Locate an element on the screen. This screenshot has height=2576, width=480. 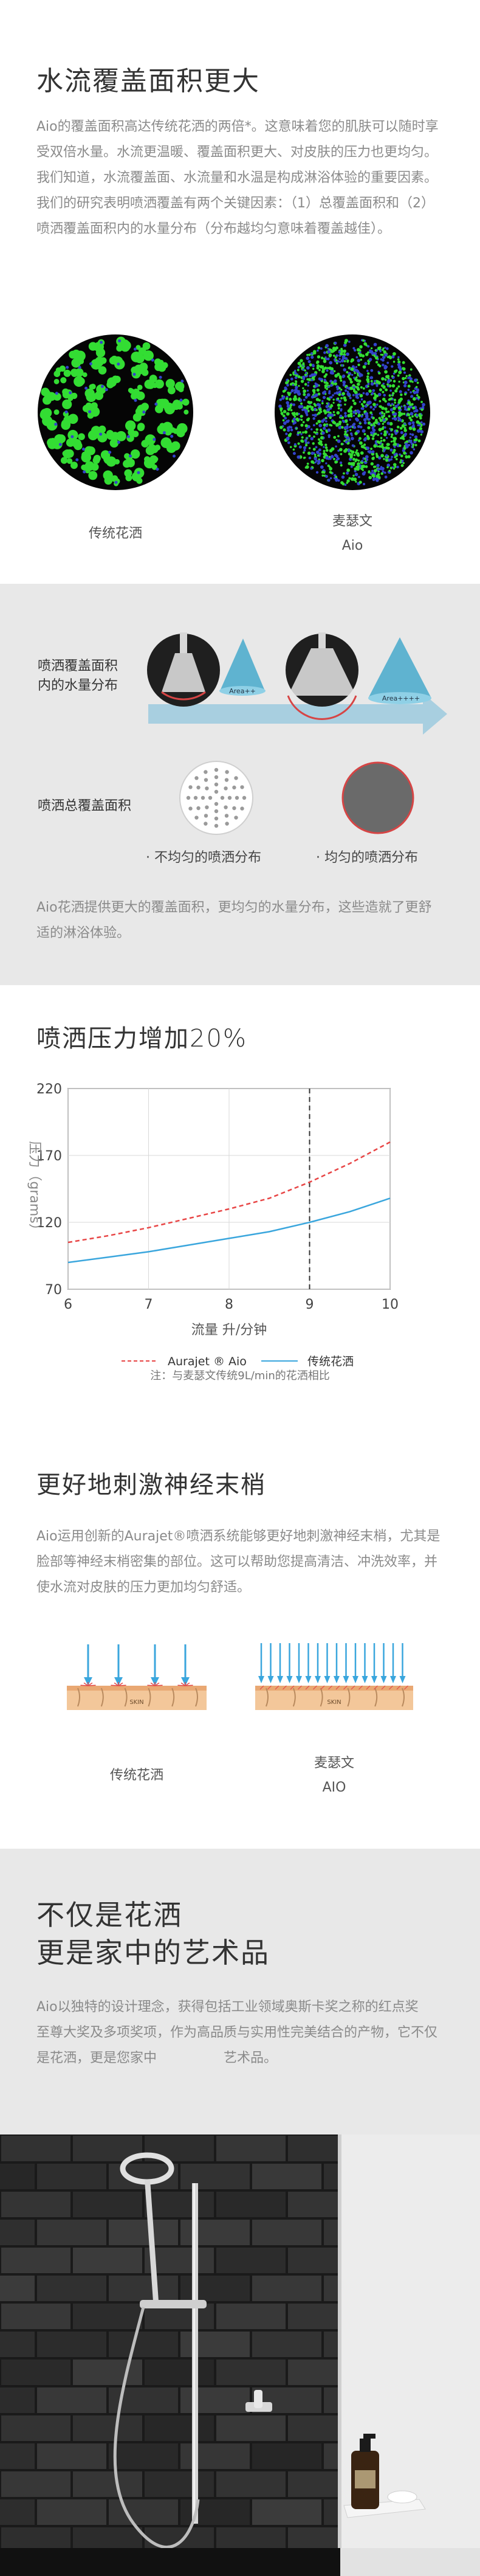
x-tick-label: 9 is located at coordinates (310, 1304).